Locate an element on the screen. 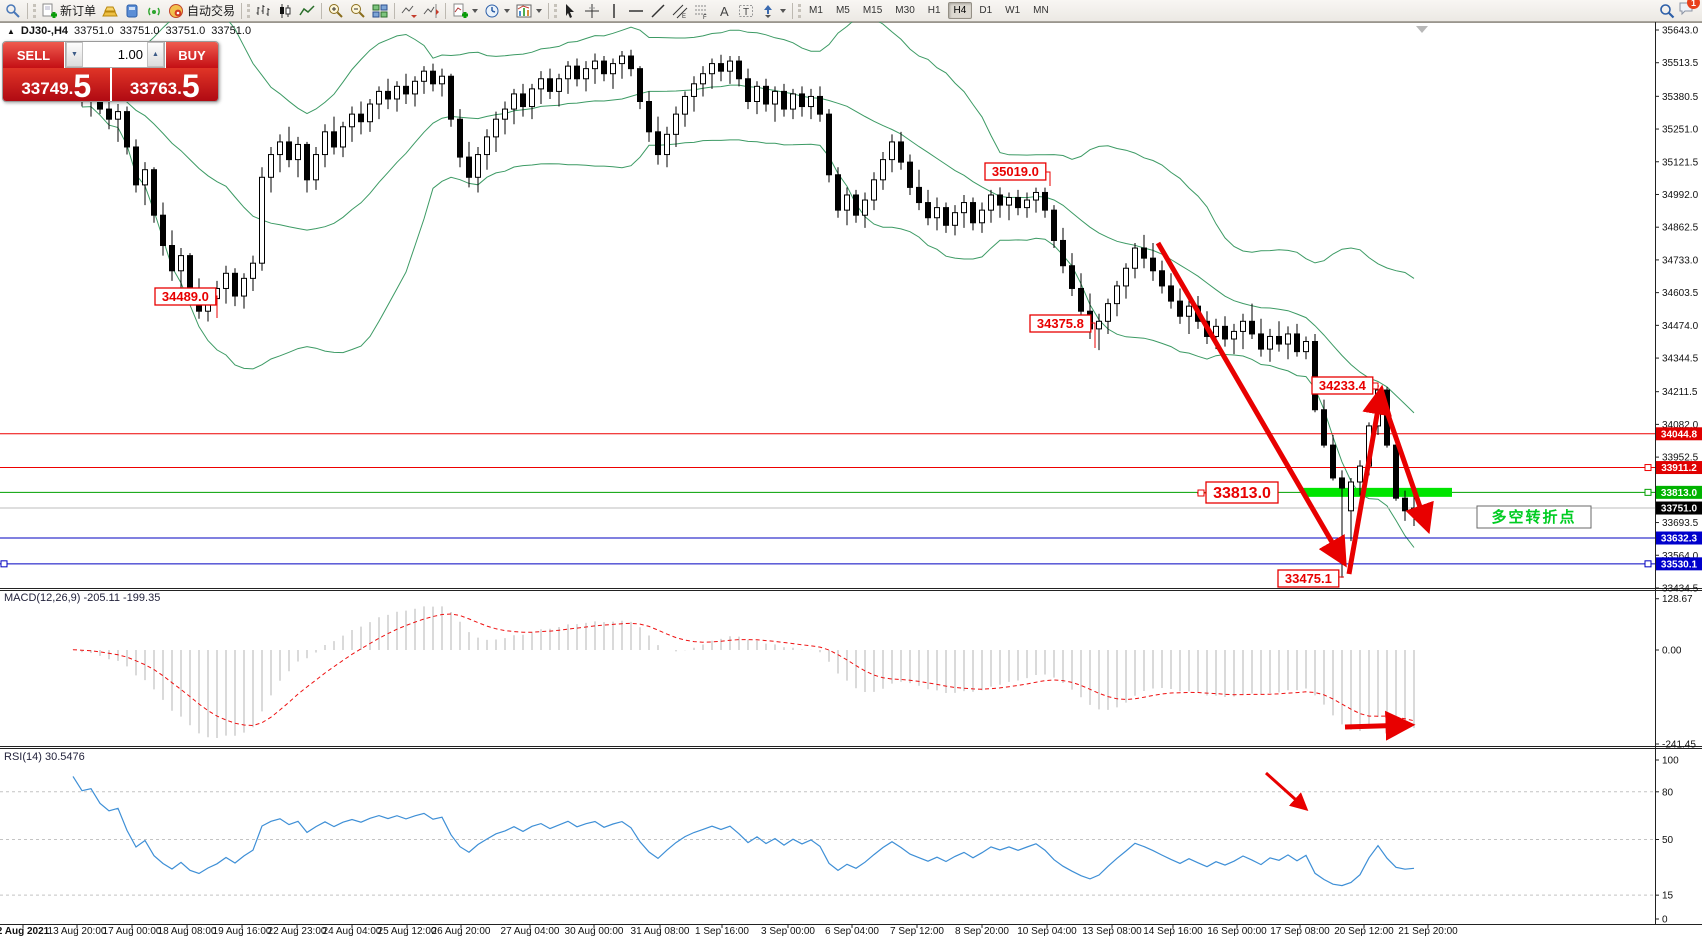 This screenshot has height=938, width=1702. timeframe-button-M1: M1 is located at coordinates (816, 10).